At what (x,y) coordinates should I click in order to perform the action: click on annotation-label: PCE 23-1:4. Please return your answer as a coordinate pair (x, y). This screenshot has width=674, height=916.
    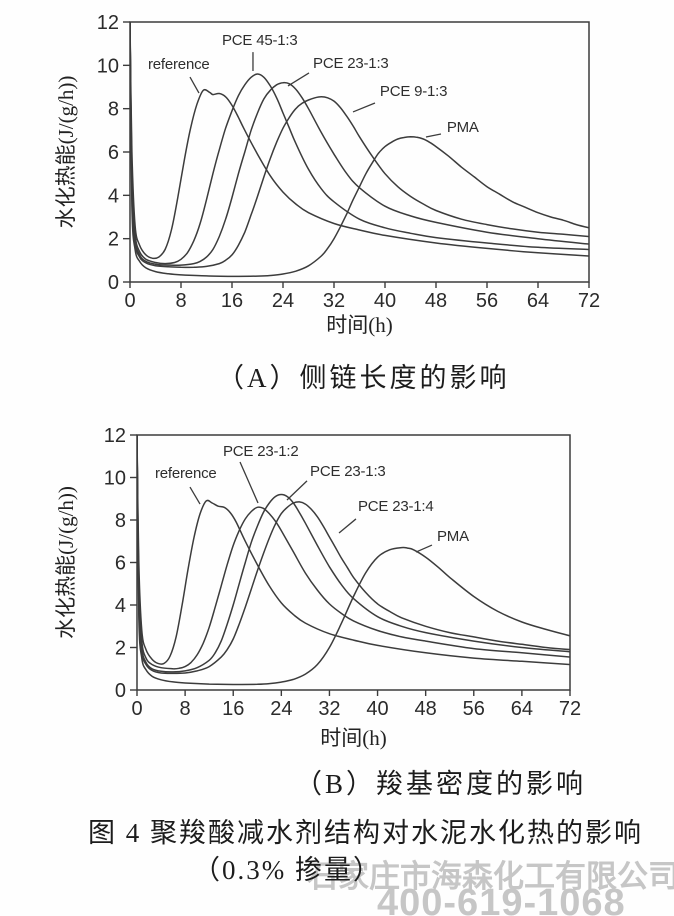
    Looking at the image, I should click on (396, 506).